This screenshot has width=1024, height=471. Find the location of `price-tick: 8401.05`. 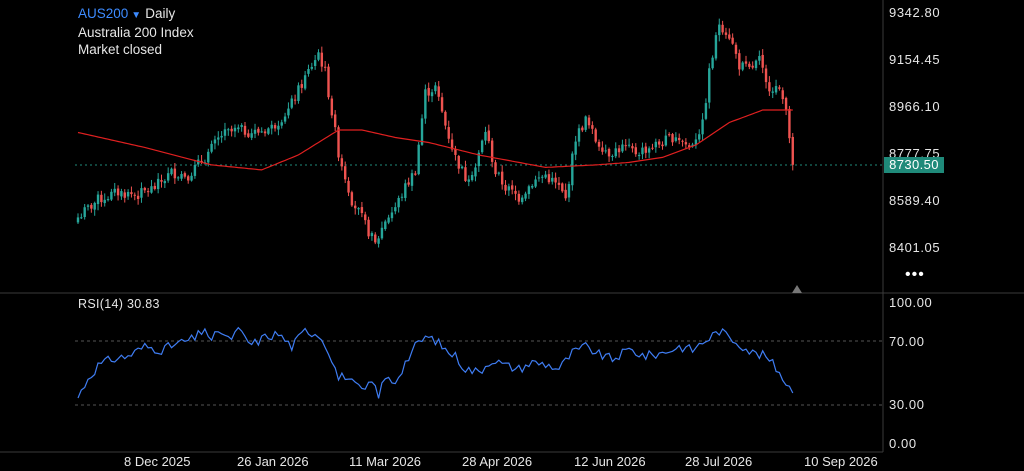

price-tick: 8401.05 is located at coordinates (915, 247).